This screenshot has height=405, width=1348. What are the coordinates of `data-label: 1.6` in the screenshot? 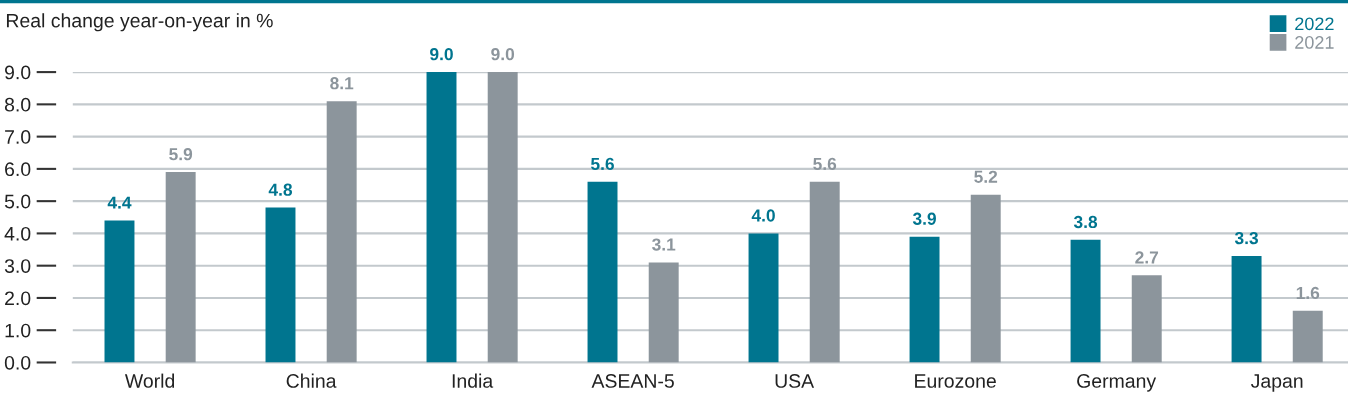 It's located at (1308, 293).